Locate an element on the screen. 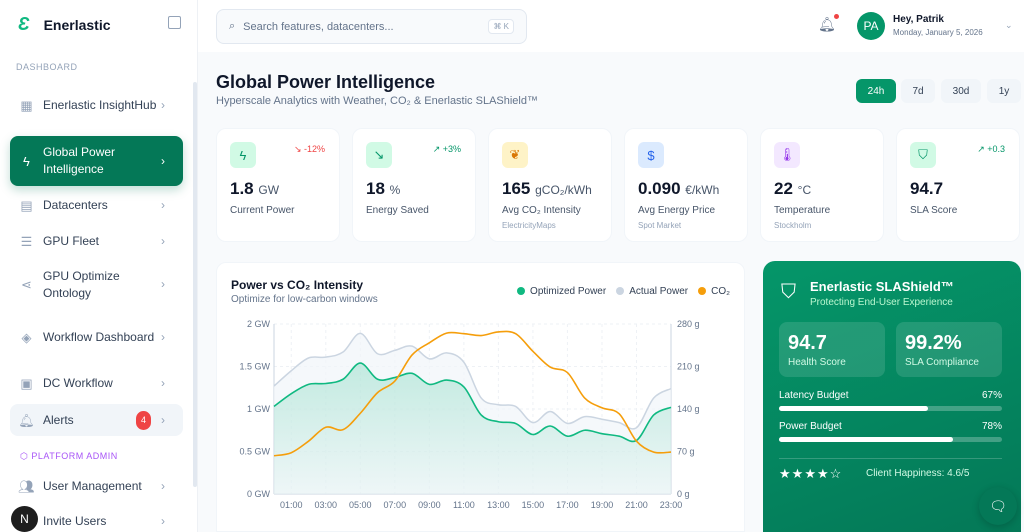 The width and height of the screenshot is (1024, 532). notification-dot is located at coordinates (836, 16).